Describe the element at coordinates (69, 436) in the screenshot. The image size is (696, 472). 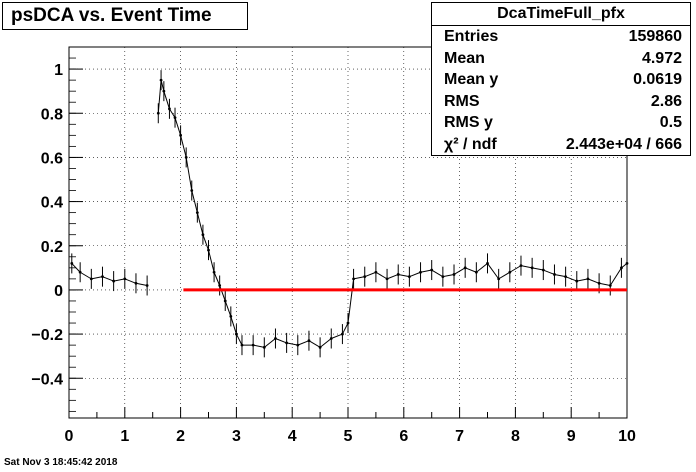
I see `x-tick-label: 0` at that location.